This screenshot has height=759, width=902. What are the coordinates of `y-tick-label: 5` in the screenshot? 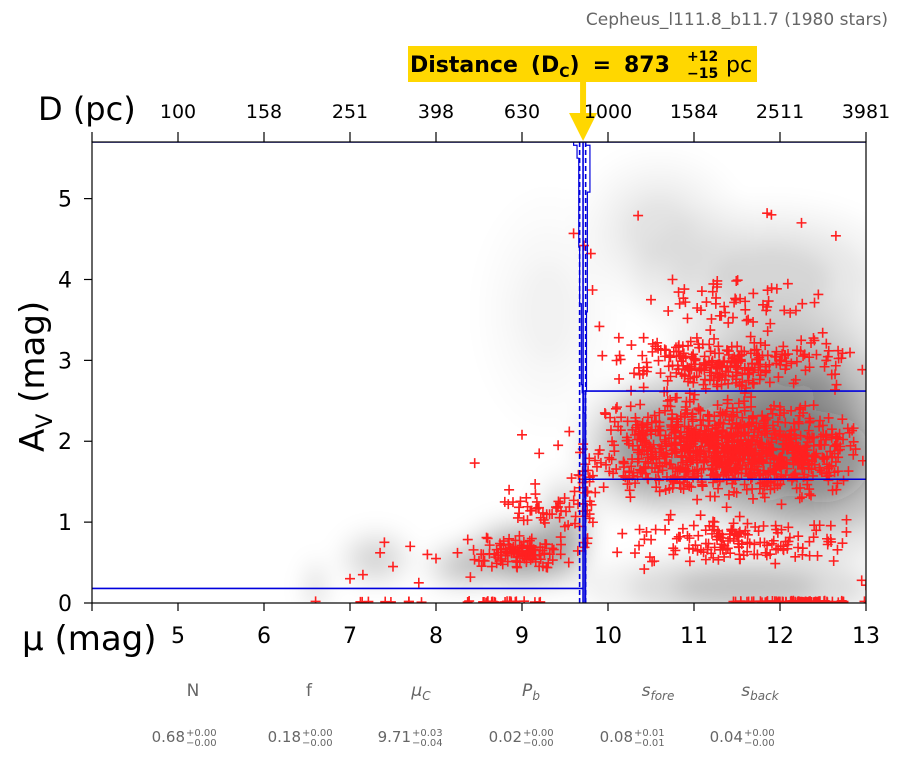 It's located at (65, 200).